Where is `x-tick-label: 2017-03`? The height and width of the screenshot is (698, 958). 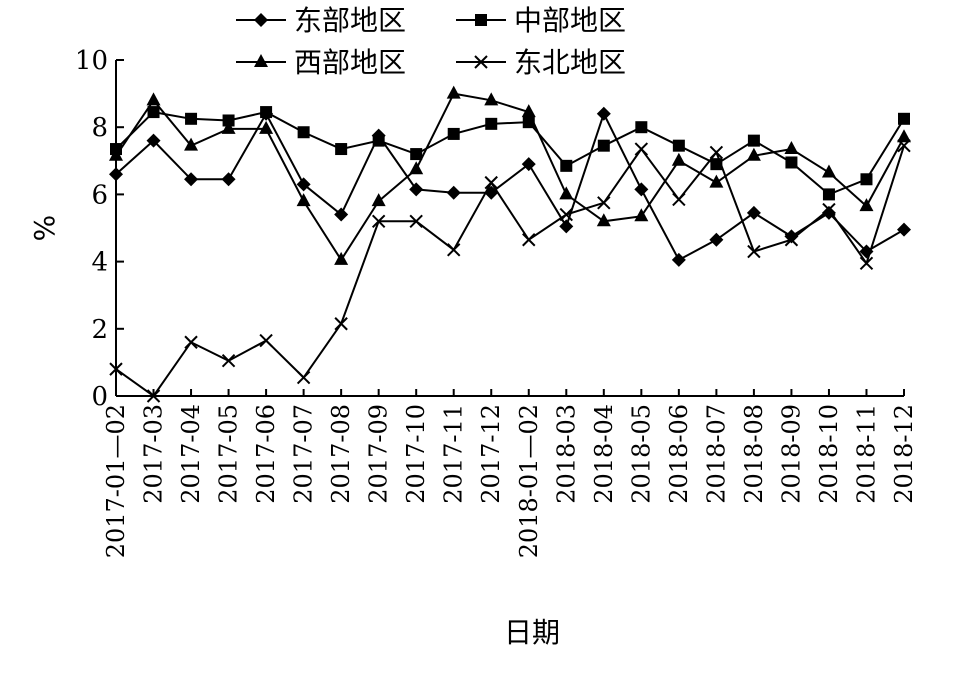
x-tick-label: 2017-03 is located at coordinates (154, 454).